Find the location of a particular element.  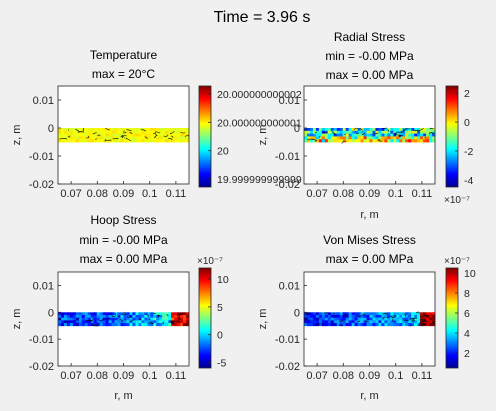

y-axis-label: z, m is located at coordinates (263, 319).